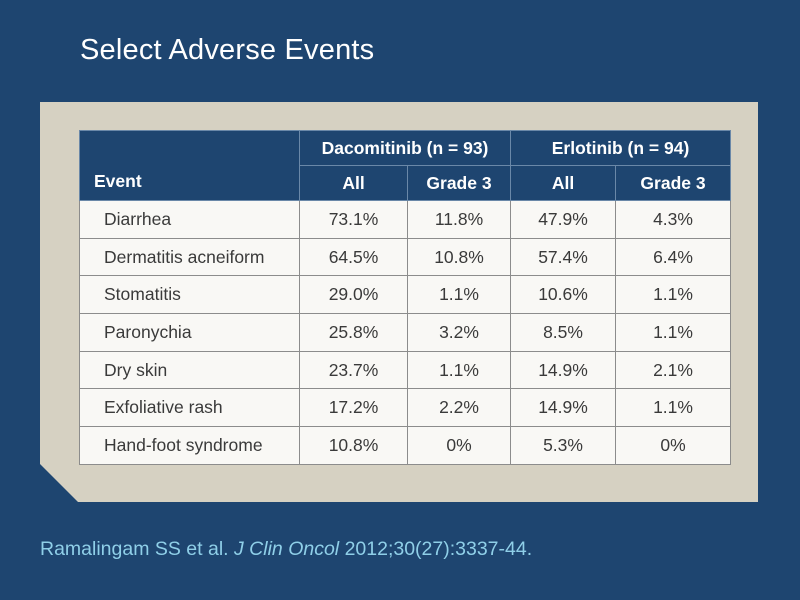 This screenshot has width=800, height=600. I want to click on table-row: Paronychia 25.8% 3.2% 8.5% 1.1%, so click(405, 332).